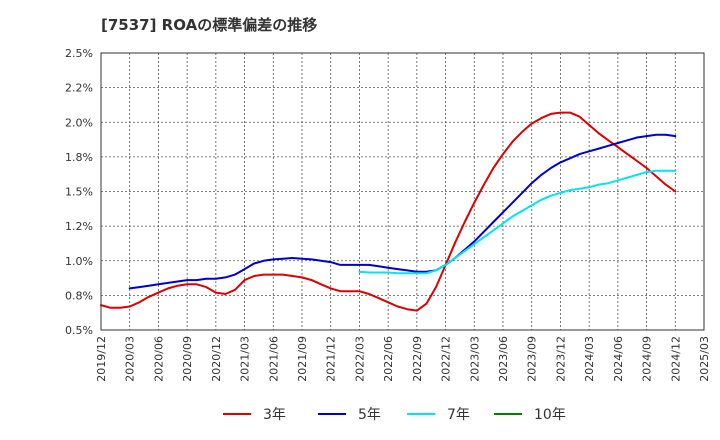 The width and height of the screenshot is (720, 440). I want to click on y-tick-label: 2.0%, so click(79, 122).